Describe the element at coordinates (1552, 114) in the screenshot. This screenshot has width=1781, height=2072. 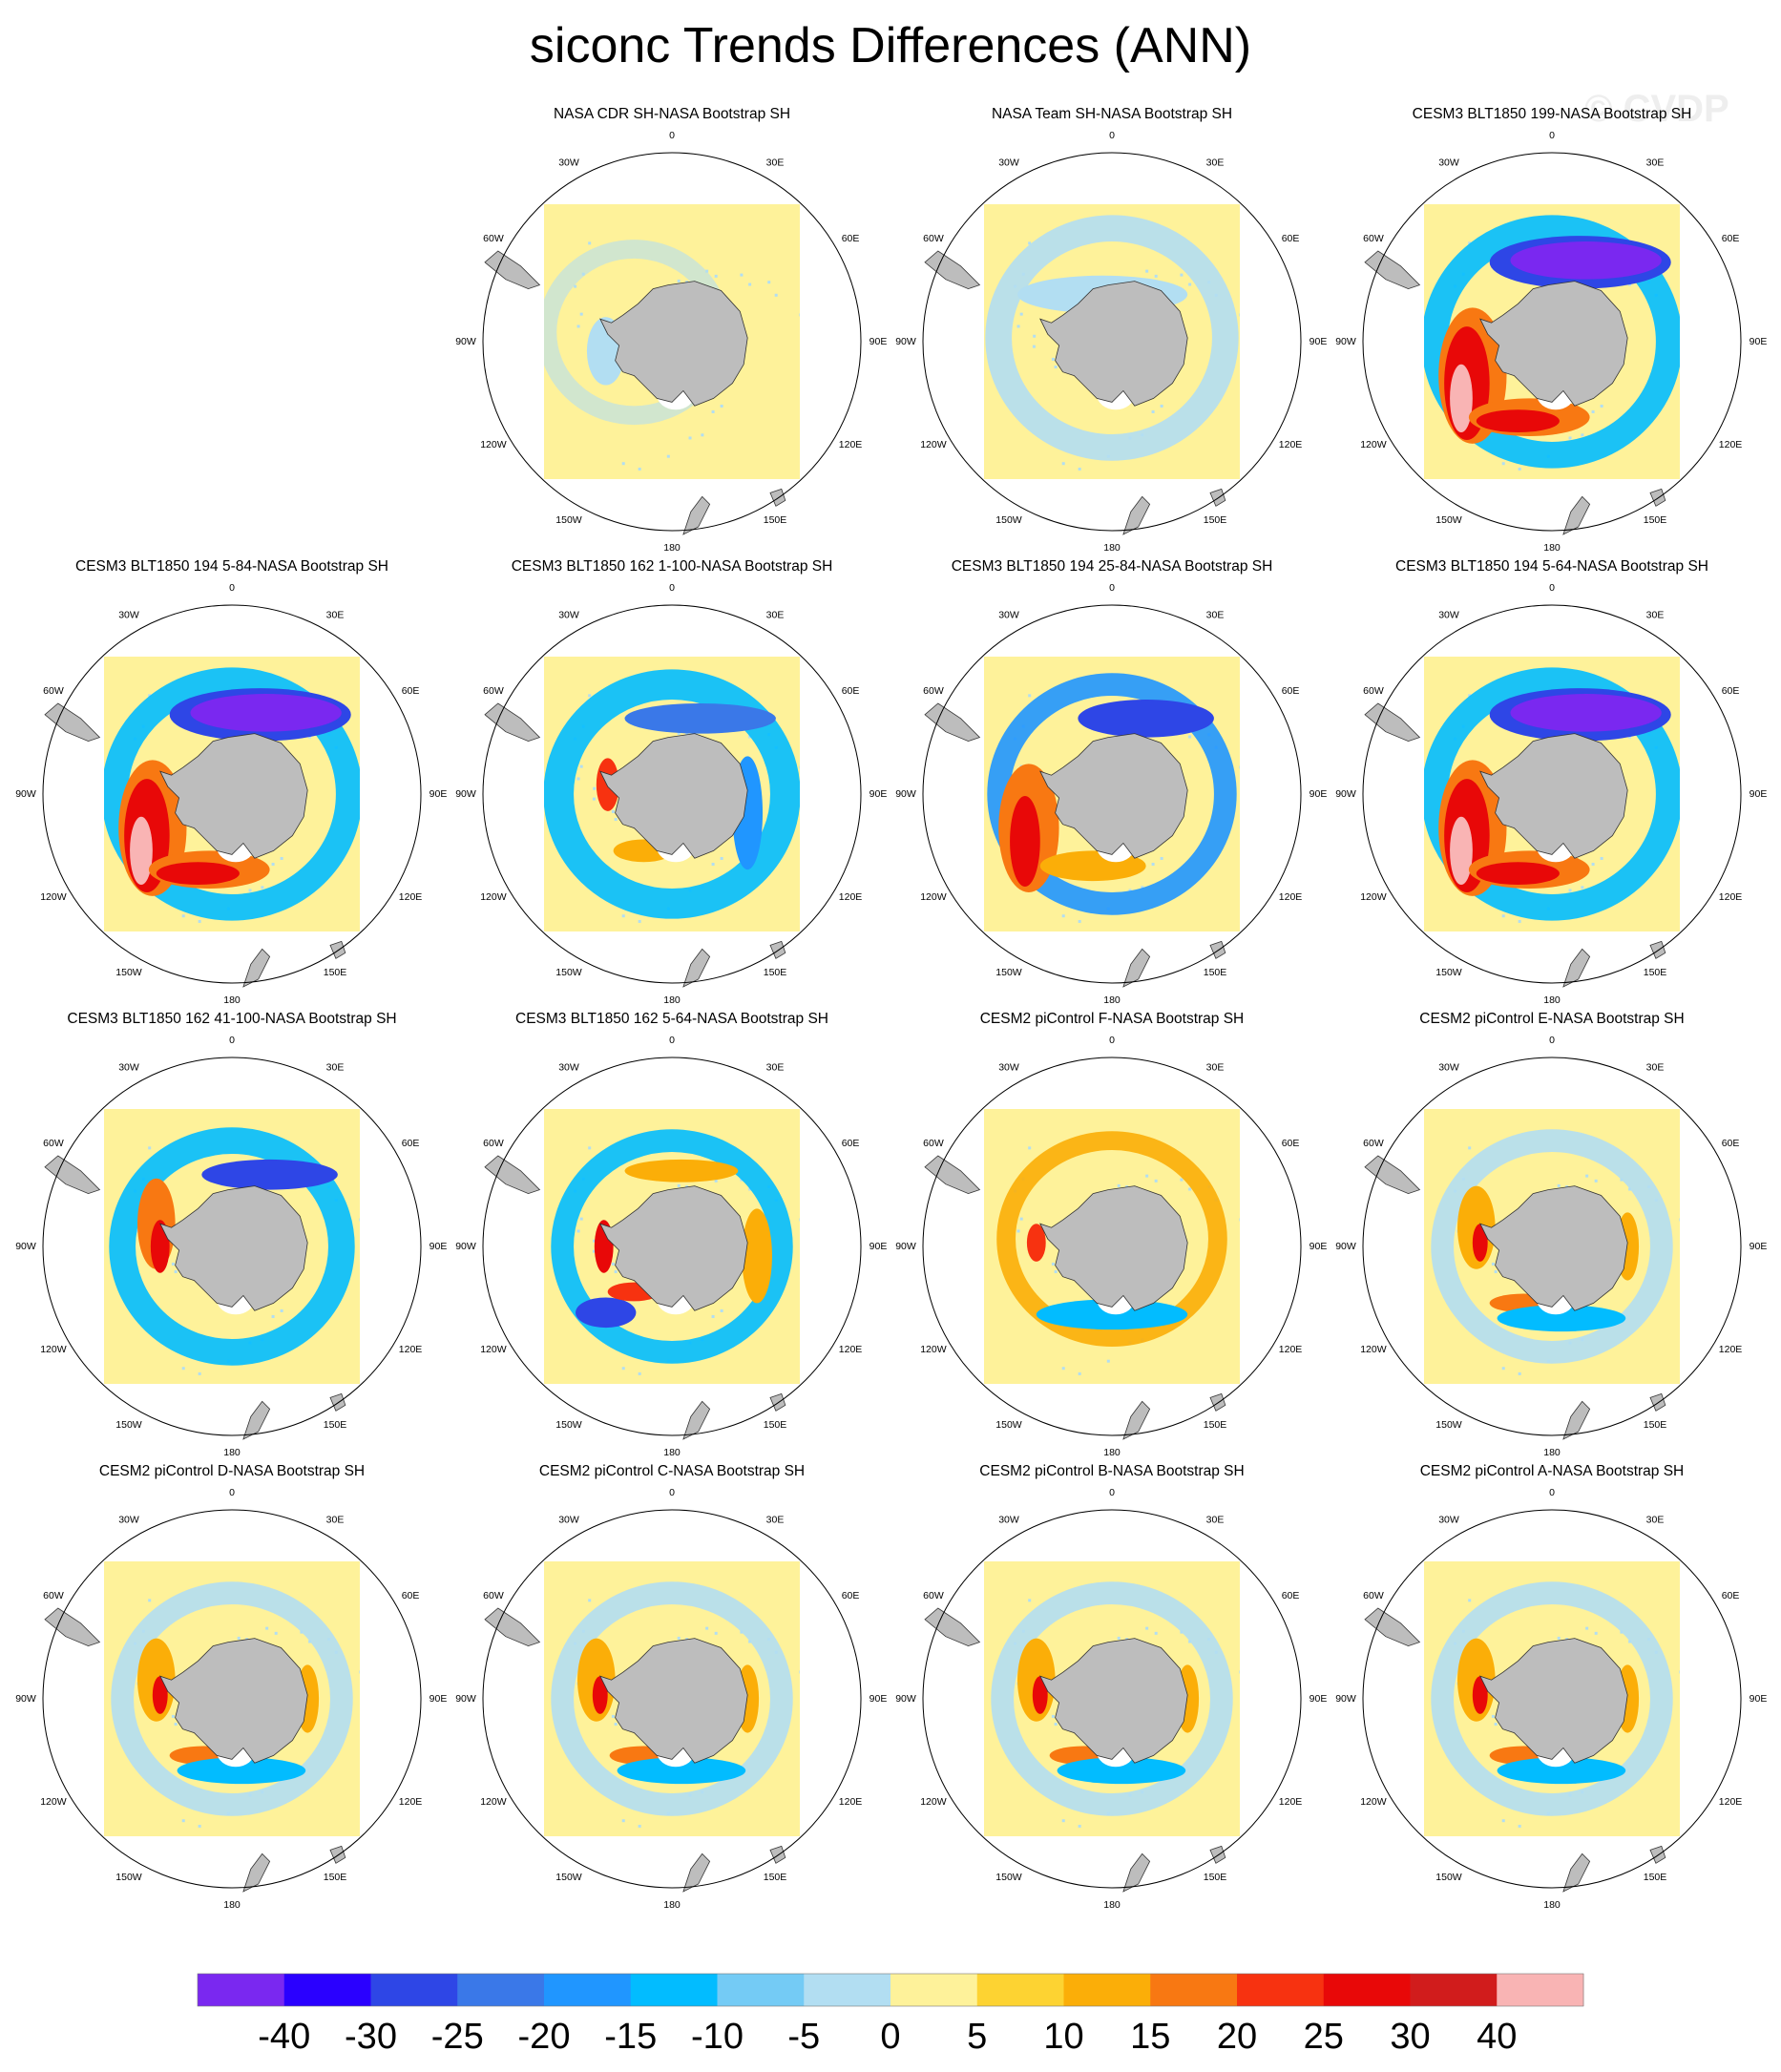
I see `panel-title: CESM3 BLT1850 199-NASA Bootstrap SH` at that location.